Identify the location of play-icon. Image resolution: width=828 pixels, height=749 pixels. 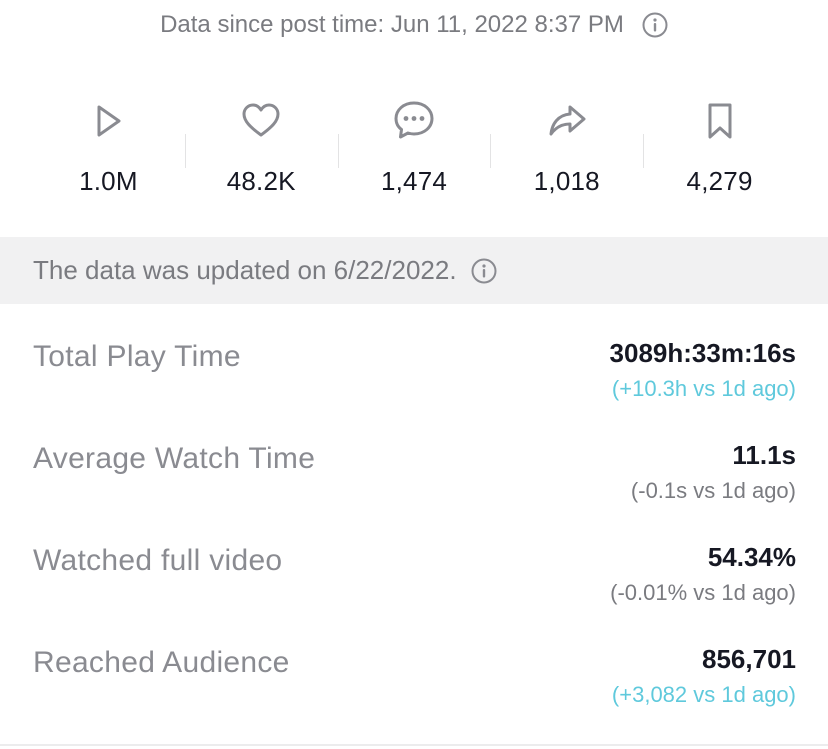
(109, 121).